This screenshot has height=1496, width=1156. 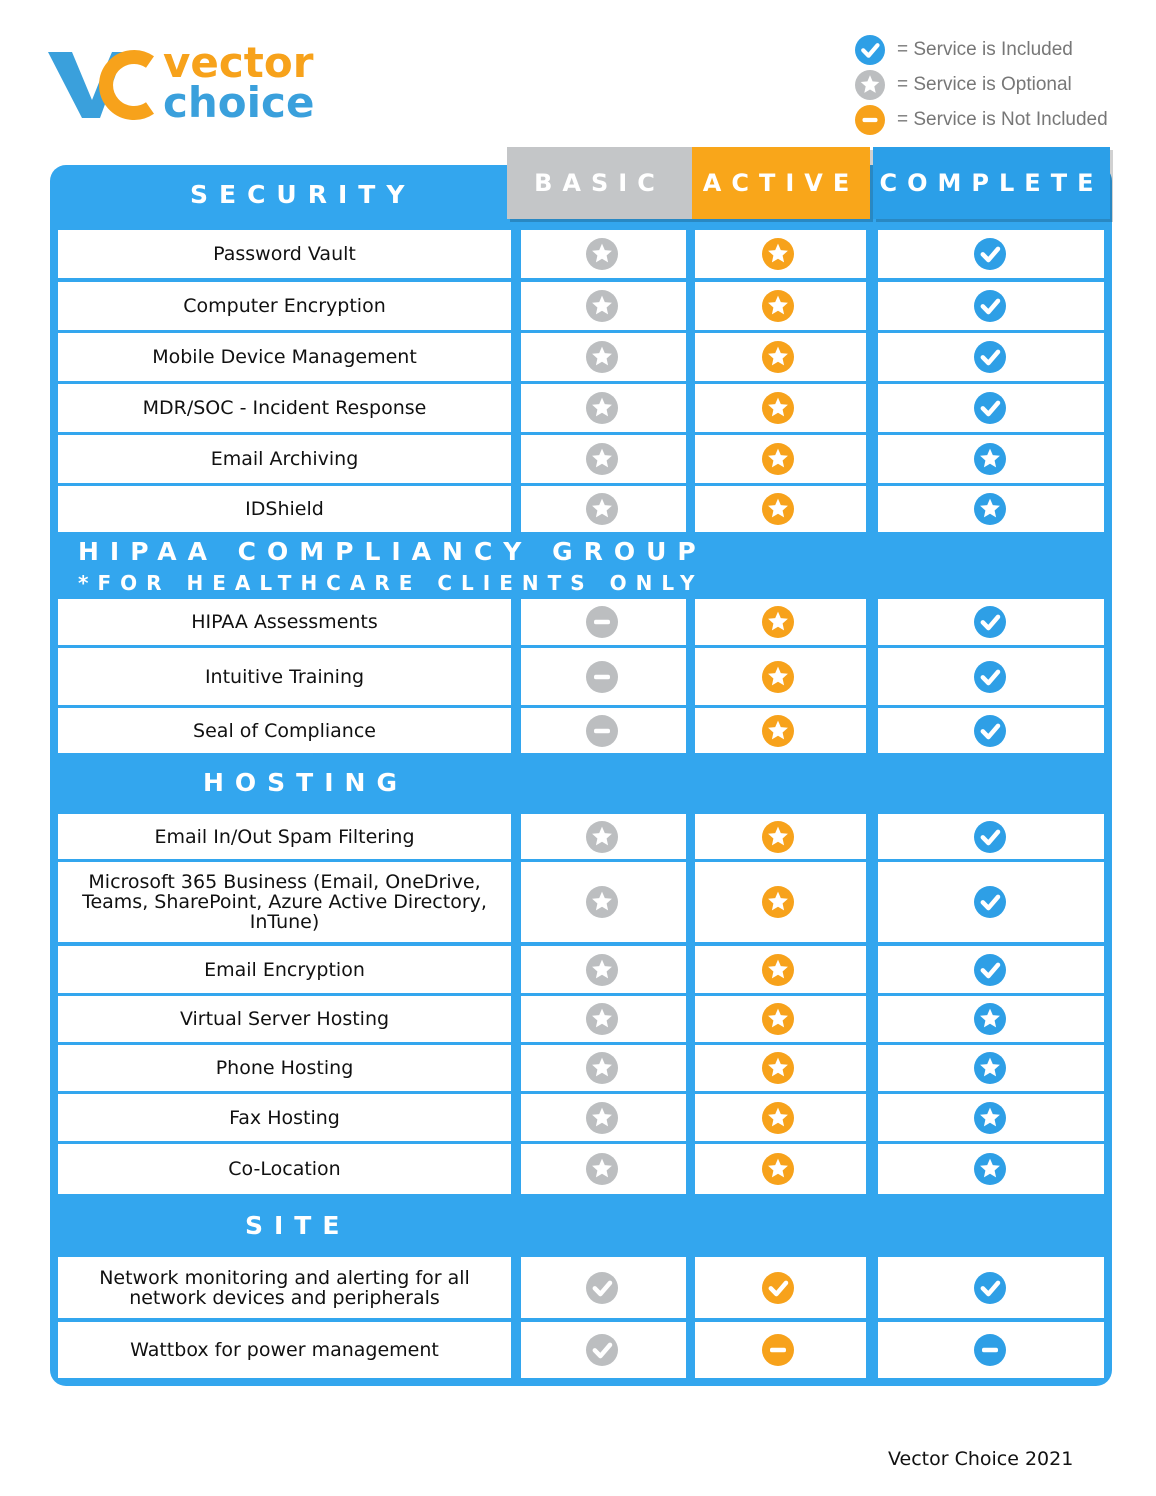 What do you see at coordinates (284, 357) in the screenshot?
I see `row-label: Mobile Device Management` at bounding box center [284, 357].